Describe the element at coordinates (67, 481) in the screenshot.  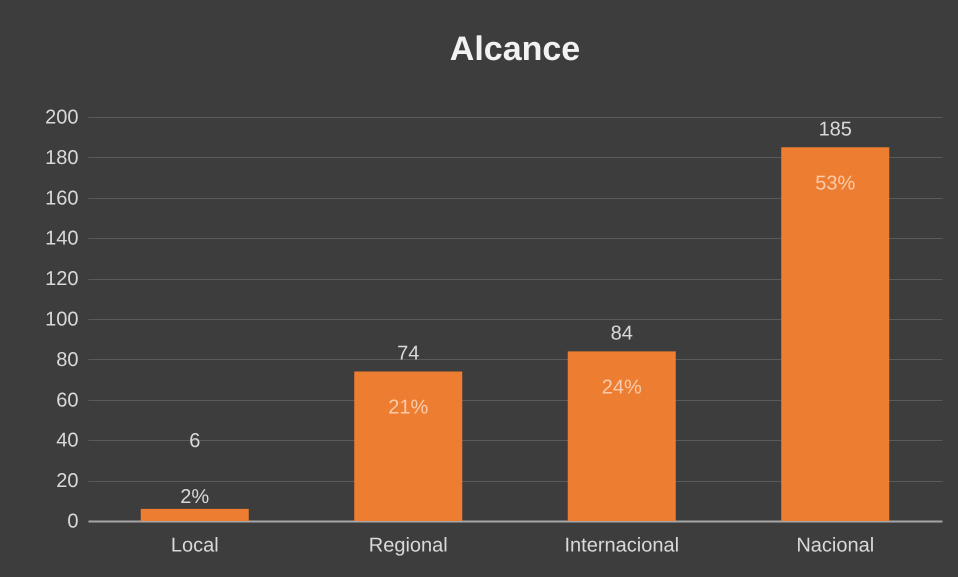
I see `y-tick-label: 20` at that location.